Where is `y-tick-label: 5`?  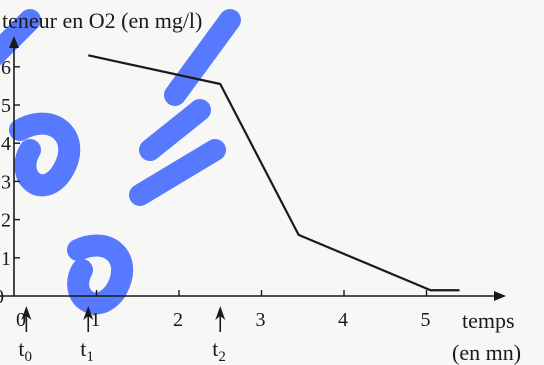 y-tick-label: 5 is located at coordinates (6, 106).